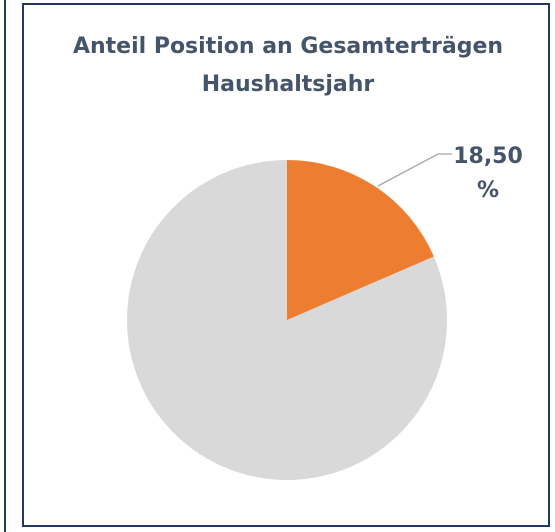  What do you see at coordinates (5, 266) in the screenshot?
I see `neighbor-border` at bounding box center [5, 266].